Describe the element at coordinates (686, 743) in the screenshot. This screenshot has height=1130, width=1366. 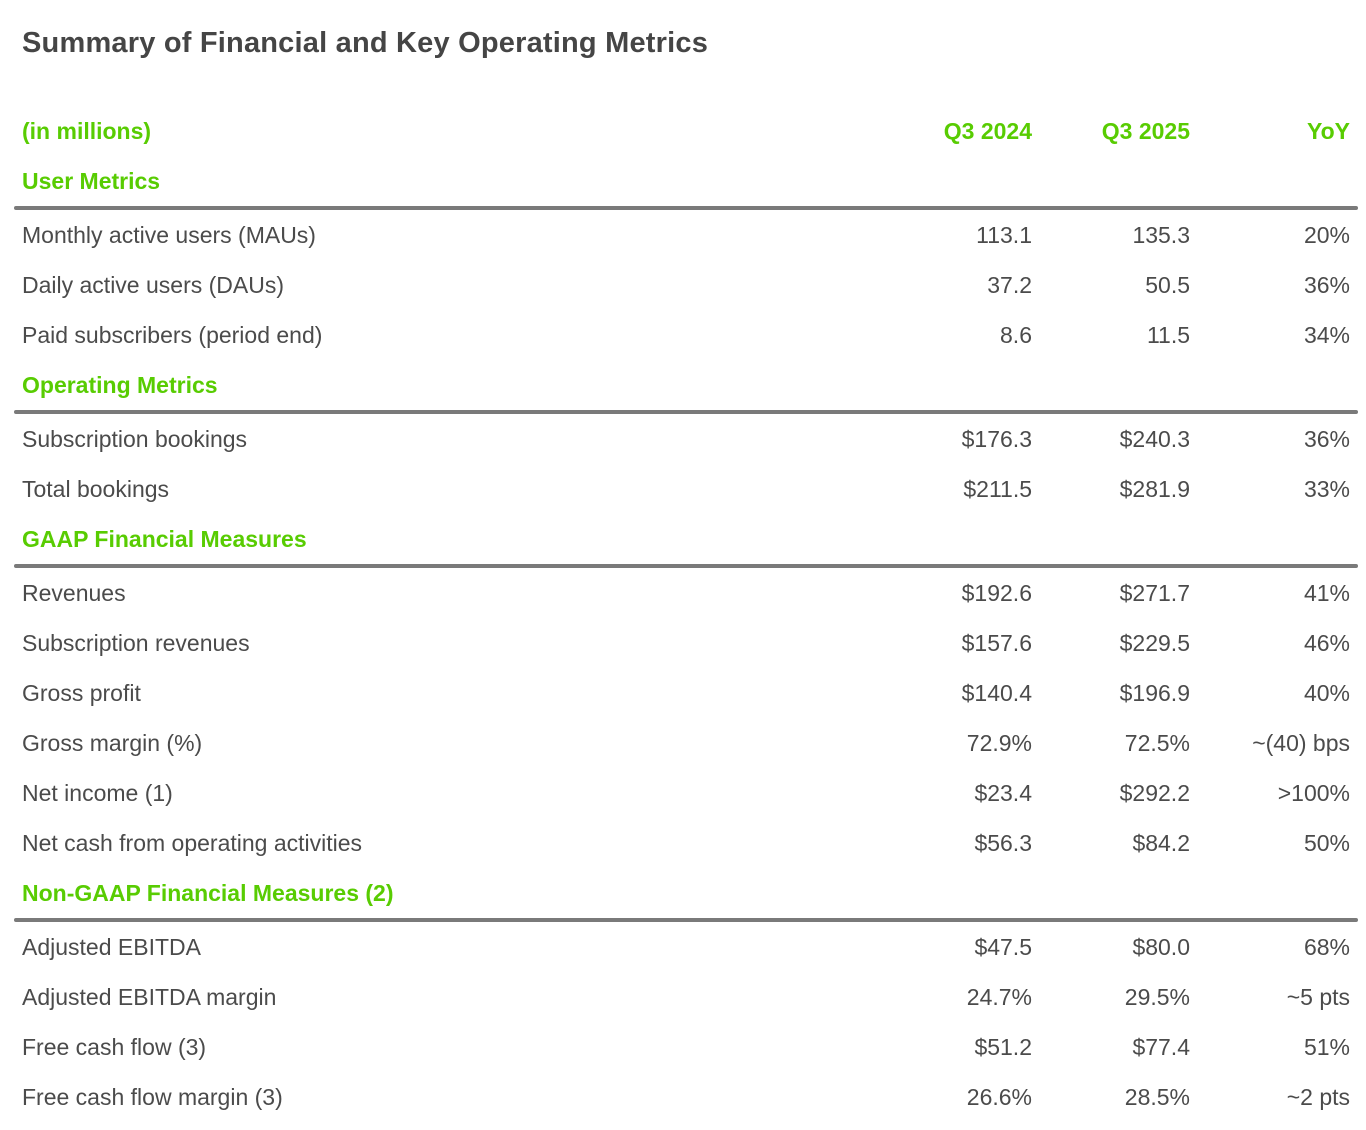
I see `table-row-gross-margin: Gross margin (%) 72.9% 72.5% ~(40) bps` at that location.